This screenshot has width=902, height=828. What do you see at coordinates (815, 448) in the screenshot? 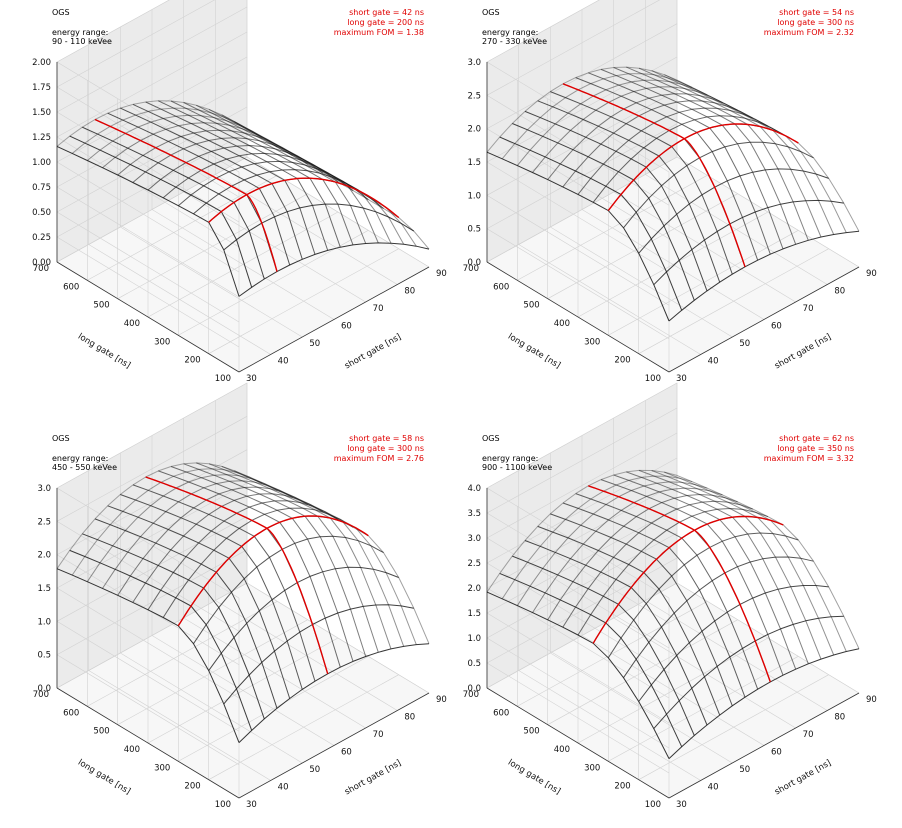
I see `best-long-gate-label: long gate = 350 ns` at bounding box center [815, 448].